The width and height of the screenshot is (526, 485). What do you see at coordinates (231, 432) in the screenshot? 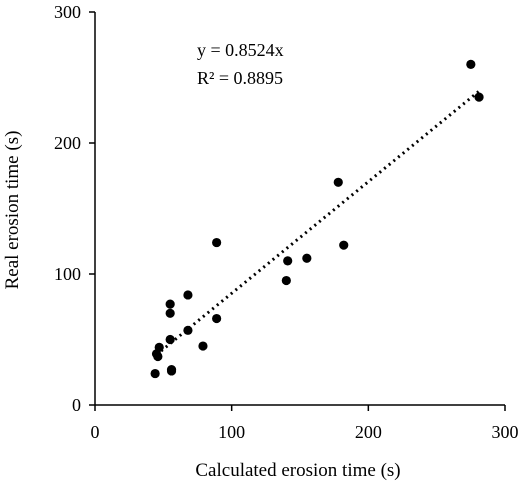
I see `x-tick-label: 100` at bounding box center [231, 432].